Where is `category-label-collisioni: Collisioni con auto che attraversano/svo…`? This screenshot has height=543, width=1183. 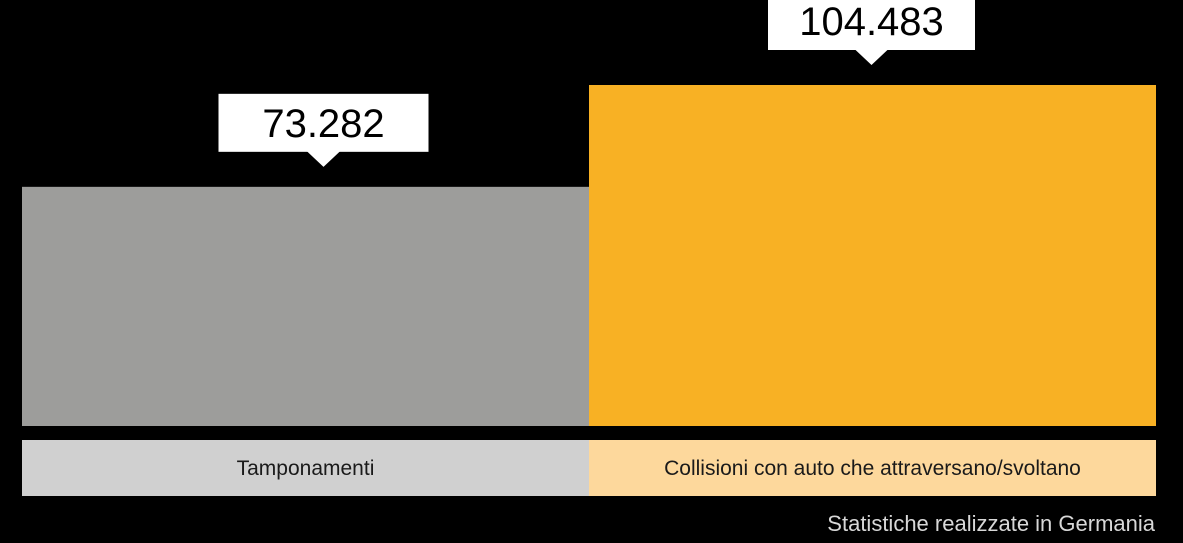 category-label-collisioni: Collisioni con auto che attraversano/svo… is located at coordinates (872, 468).